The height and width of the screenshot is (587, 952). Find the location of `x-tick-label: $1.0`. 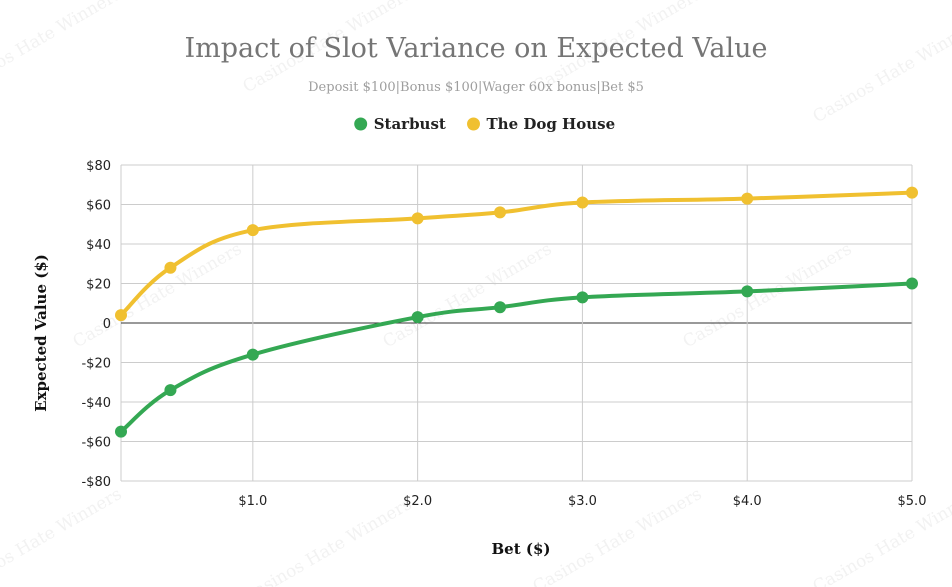

x-tick-label: $1.0 is located at coordinates (252, 501).